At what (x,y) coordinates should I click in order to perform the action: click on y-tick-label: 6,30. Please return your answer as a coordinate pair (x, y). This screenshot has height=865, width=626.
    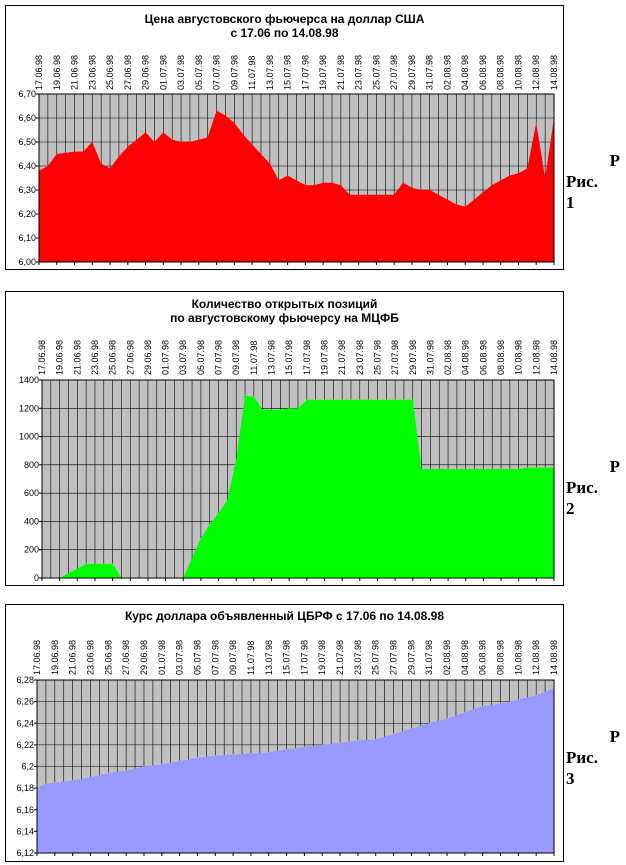
    Looking at the image, I should click on (27, 190).